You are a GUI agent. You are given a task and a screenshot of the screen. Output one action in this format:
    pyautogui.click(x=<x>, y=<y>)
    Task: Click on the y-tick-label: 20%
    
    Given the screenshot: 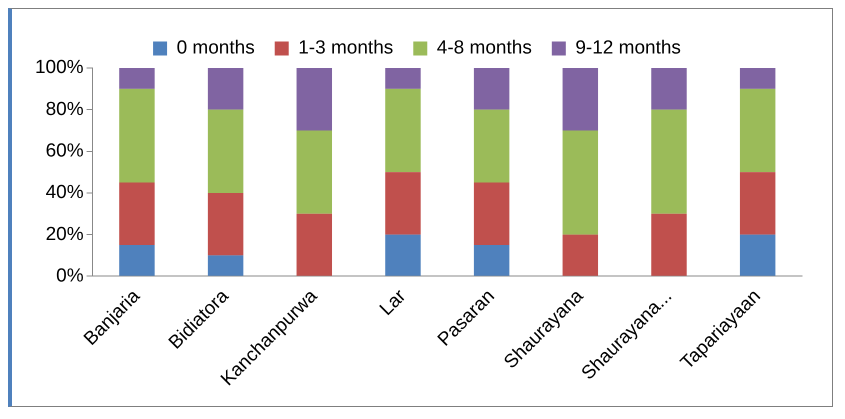 What is the action you would take?
    pyautogui.click(x=65, y=234)
    